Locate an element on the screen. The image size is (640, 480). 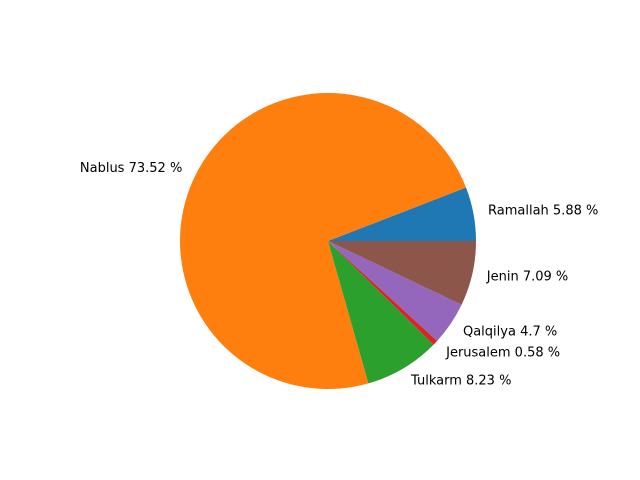
pie-label-ramallah: Ramallah 5.88 % is located at coordinates (543, 211).